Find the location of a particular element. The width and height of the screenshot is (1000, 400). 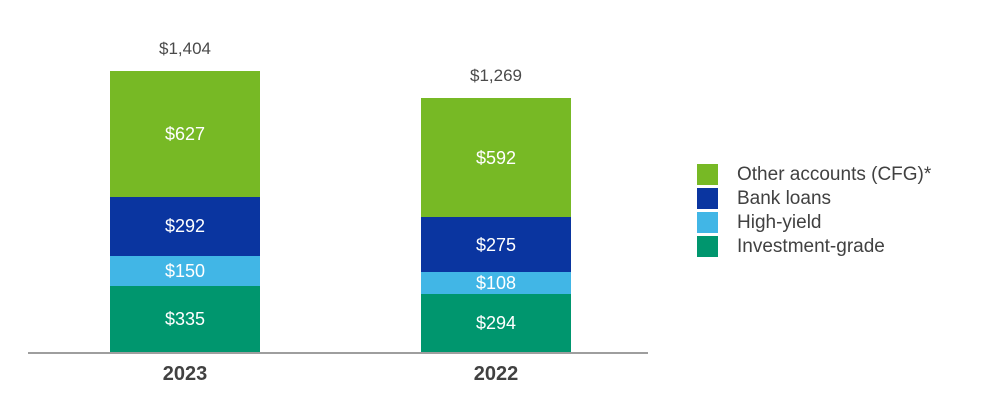

segment-other-accounts-cfg-2022: $592 is located at coordinates (496, 157).